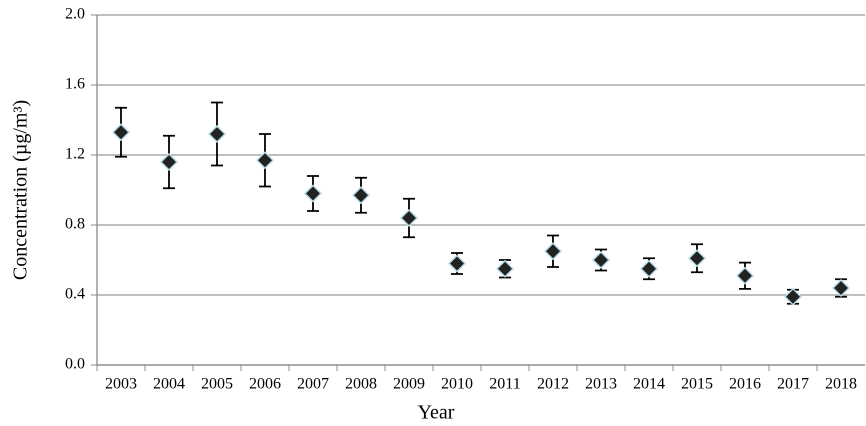 The image size is (866, 426). Describe the element at coordinates (265, 384) in the screenshot. I see `x-tick-label: 2006` at that location.